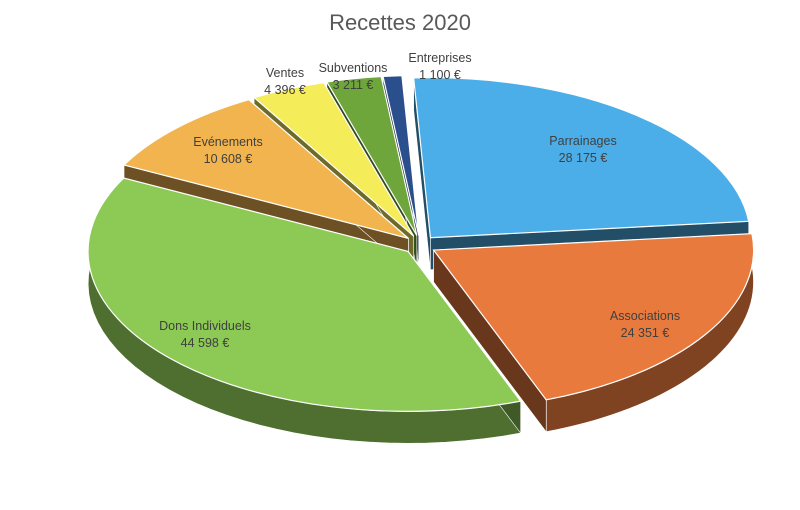 The height and width of the screenshot is (510, 800). What do you see at coordinates (401, 155) in the screenshot?
I see `pie-slice-entreprises` at bounding box center [401, 155].